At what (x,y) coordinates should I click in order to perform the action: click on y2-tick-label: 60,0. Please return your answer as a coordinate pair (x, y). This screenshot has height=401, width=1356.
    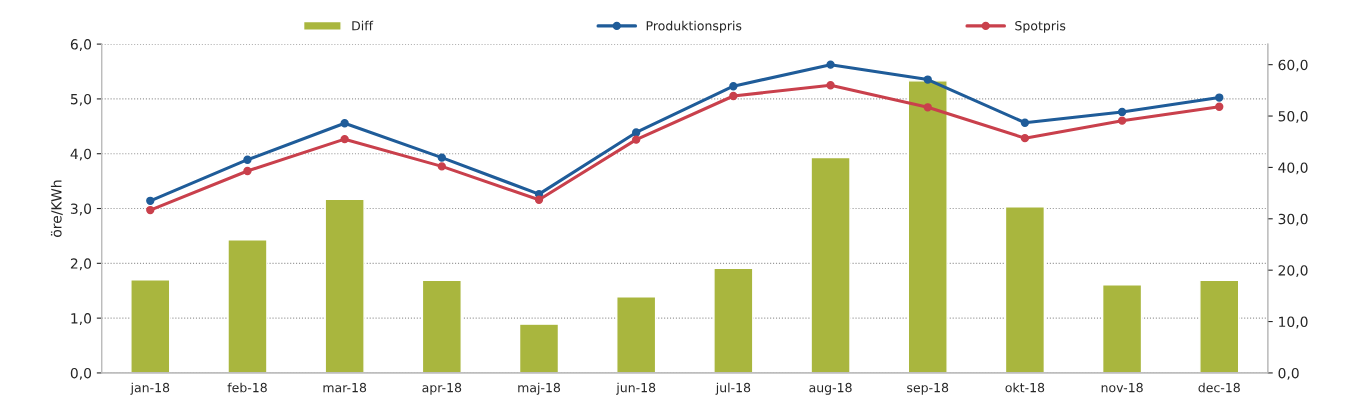
    Looking at the image, I should click on (1293, 65).